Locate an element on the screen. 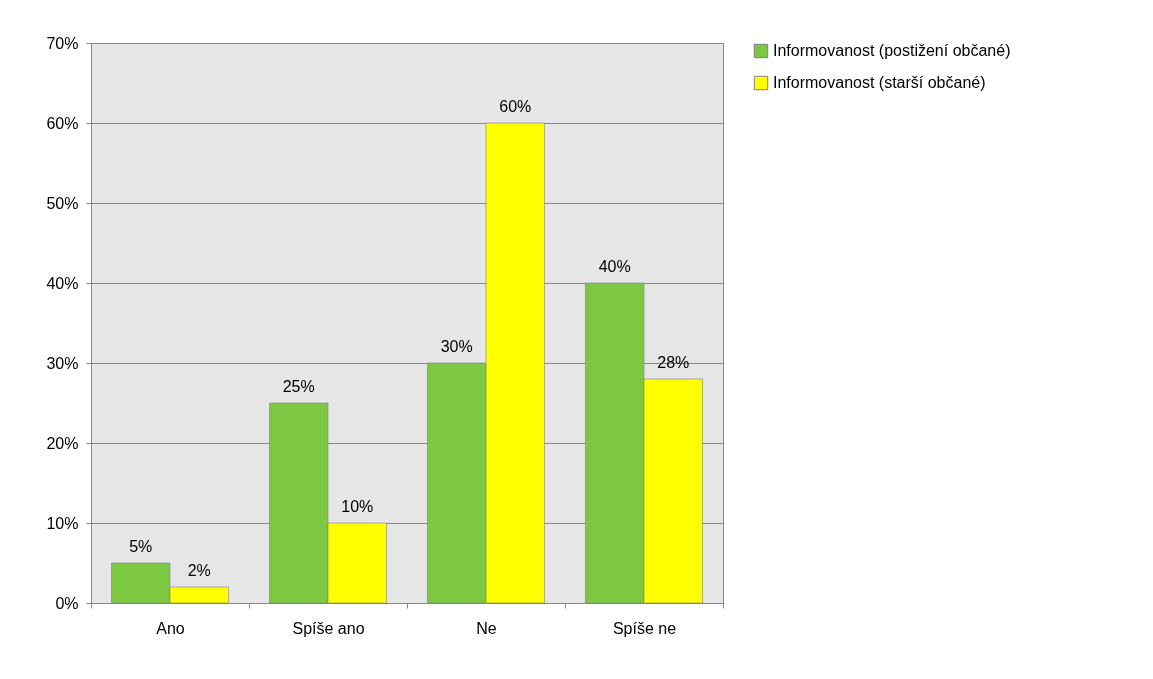 This screenshot has height=679, width=1153. x-tick-label: Ano is located at coordinates (170, 628).